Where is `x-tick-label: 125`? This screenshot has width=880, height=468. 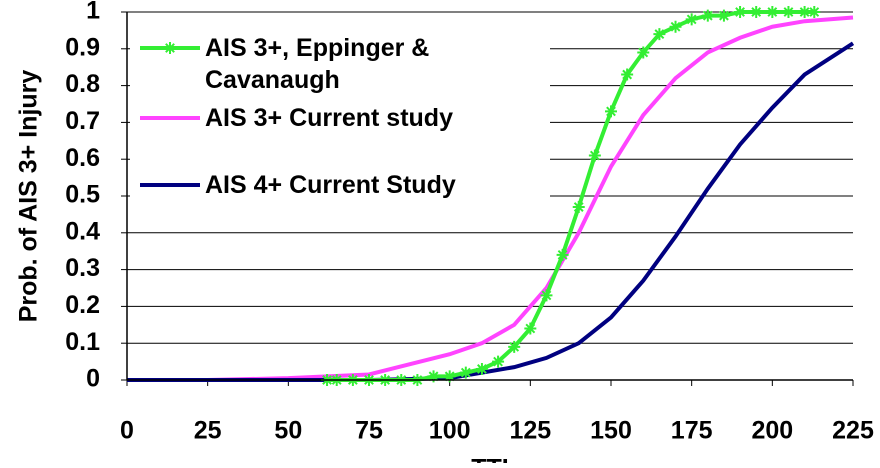
x-tick-label: 125 is located at coordinates (530, 431).